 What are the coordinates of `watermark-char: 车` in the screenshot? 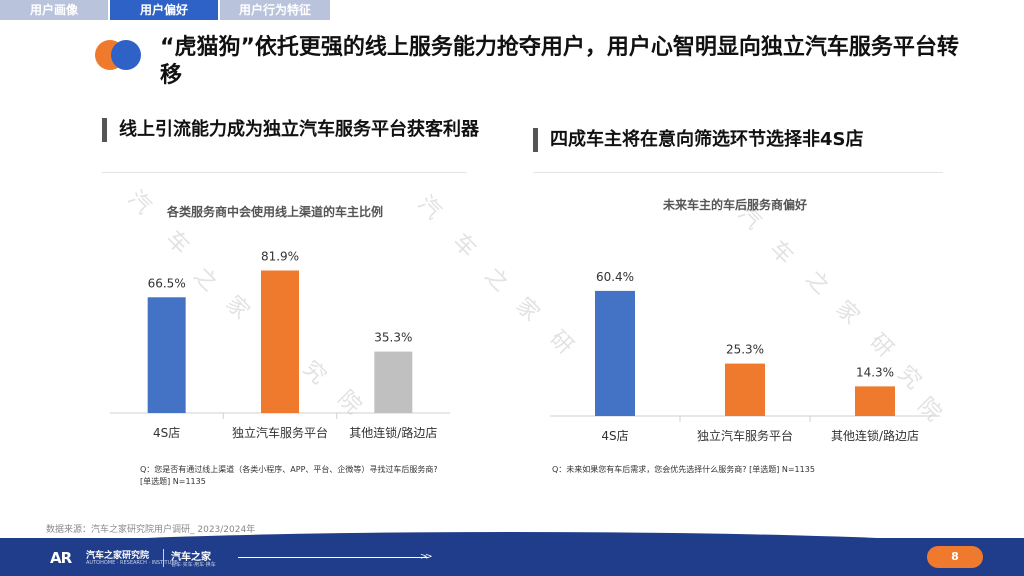 It's located at (464, 246).